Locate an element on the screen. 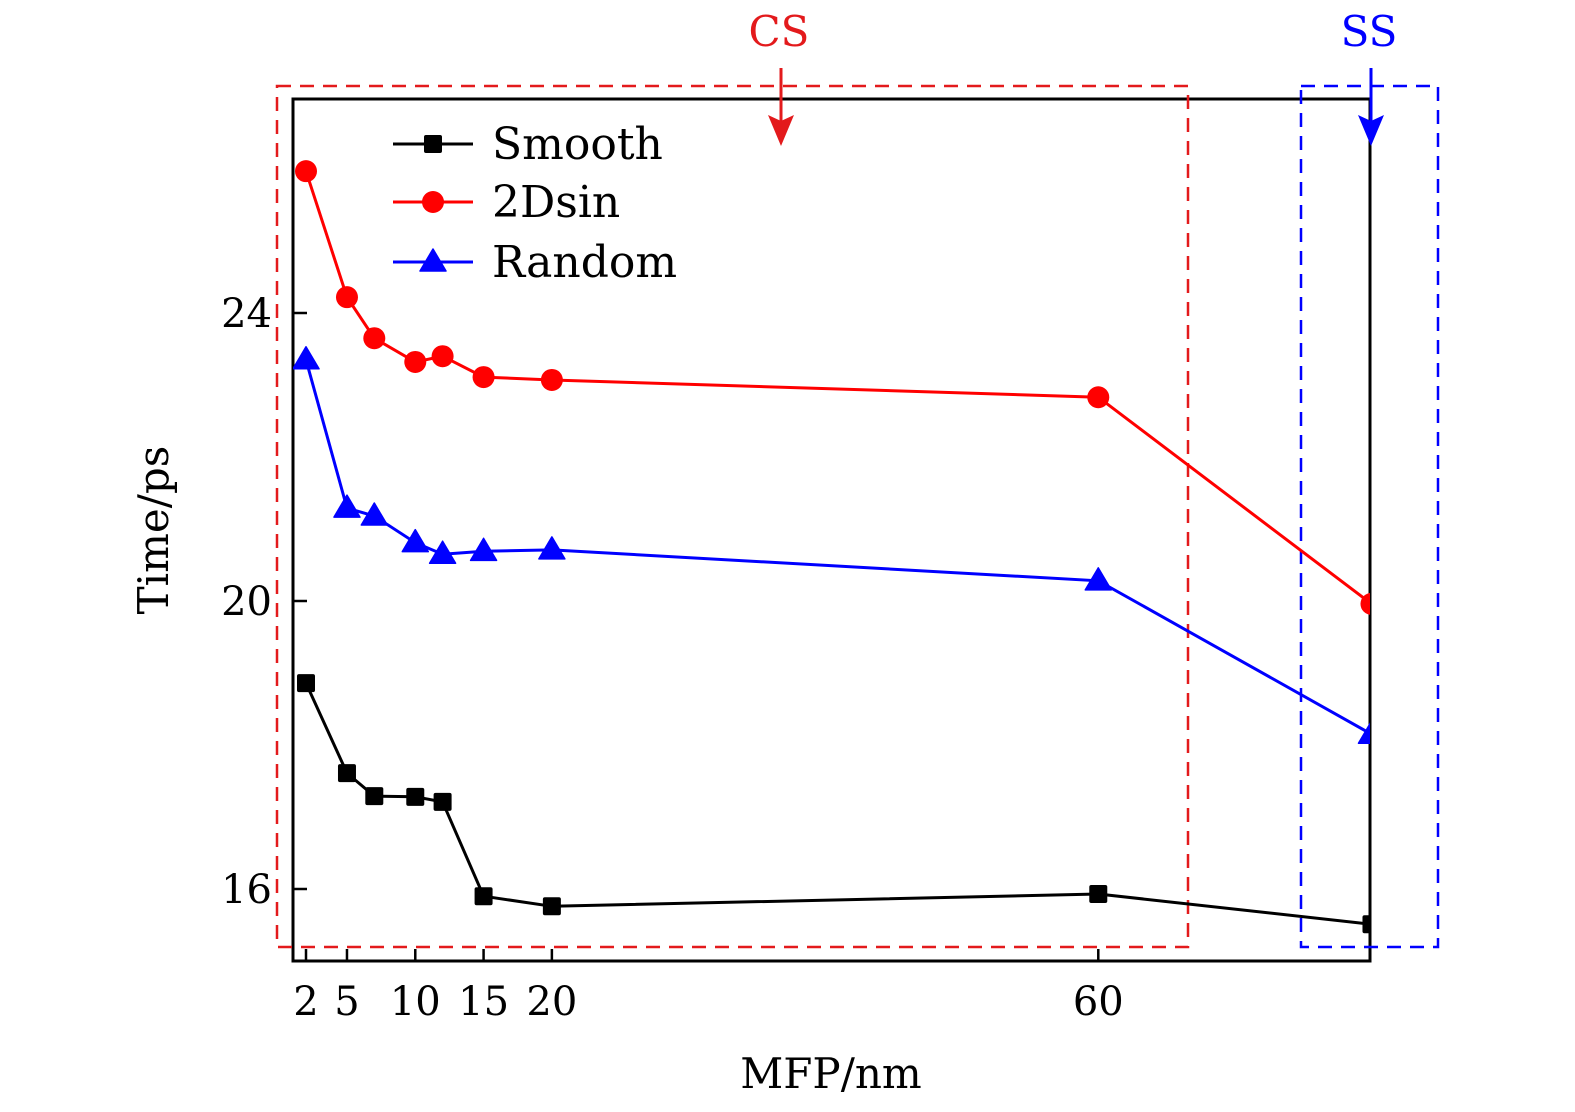 Image resolution: width=1575 pixels, height=1112 pixels. legend-marker-triangle-icon is located at coordinates (433, 260).